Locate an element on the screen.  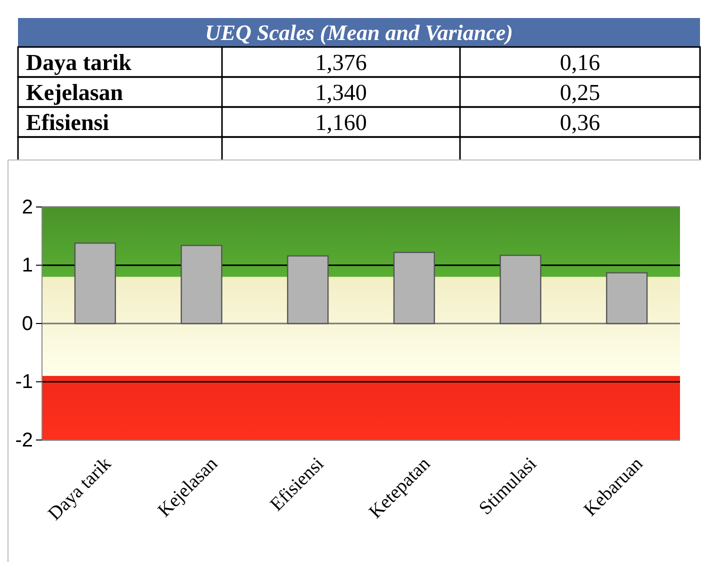
y-tick-label: -1 is located at coordinates (24, 382).